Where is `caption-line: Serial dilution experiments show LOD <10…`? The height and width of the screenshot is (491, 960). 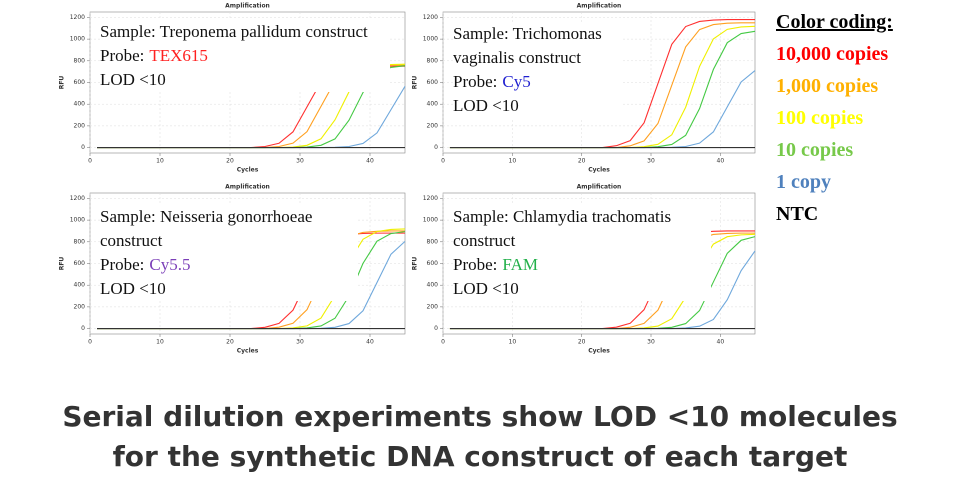 caption-line: Serial dilution experiments show LOD <10… is located at coordinates (480, 416).